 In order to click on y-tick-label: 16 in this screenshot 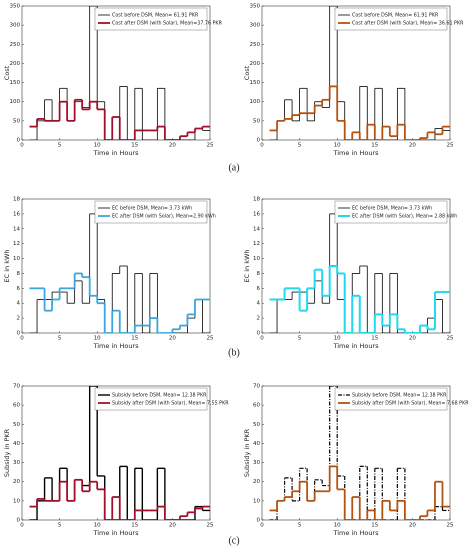, I will do `click(256, 214)`.